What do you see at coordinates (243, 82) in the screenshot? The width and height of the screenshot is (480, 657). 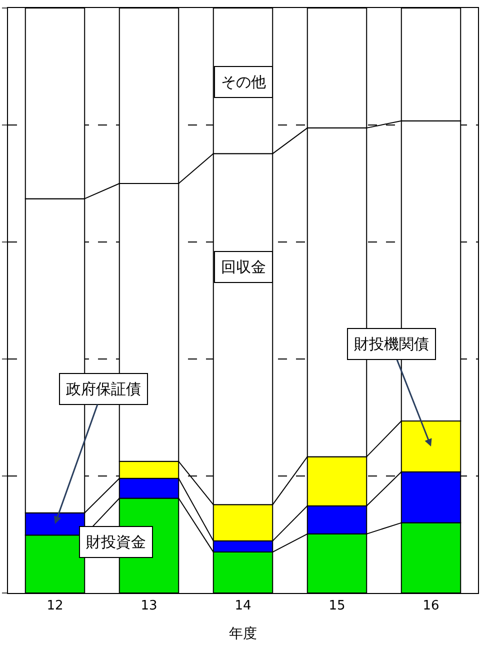 I see `series-label: その他` at bounding box center [243, 82].